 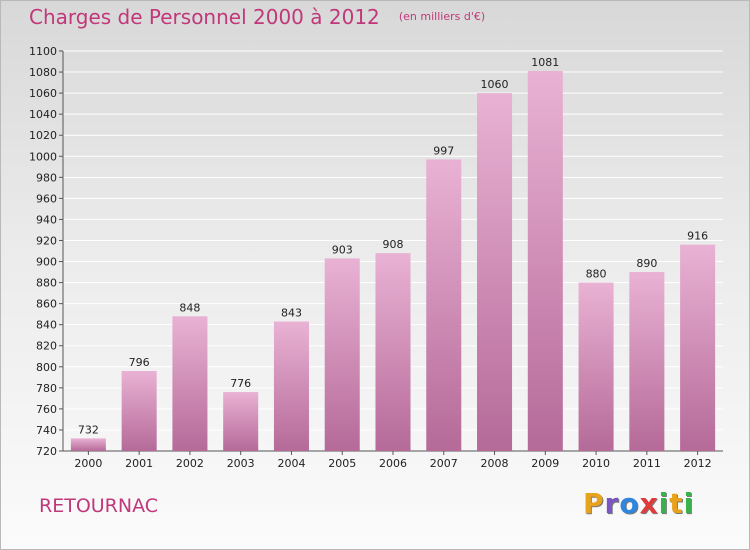 I want to click on bar-2000, so click(x=88, y=444).